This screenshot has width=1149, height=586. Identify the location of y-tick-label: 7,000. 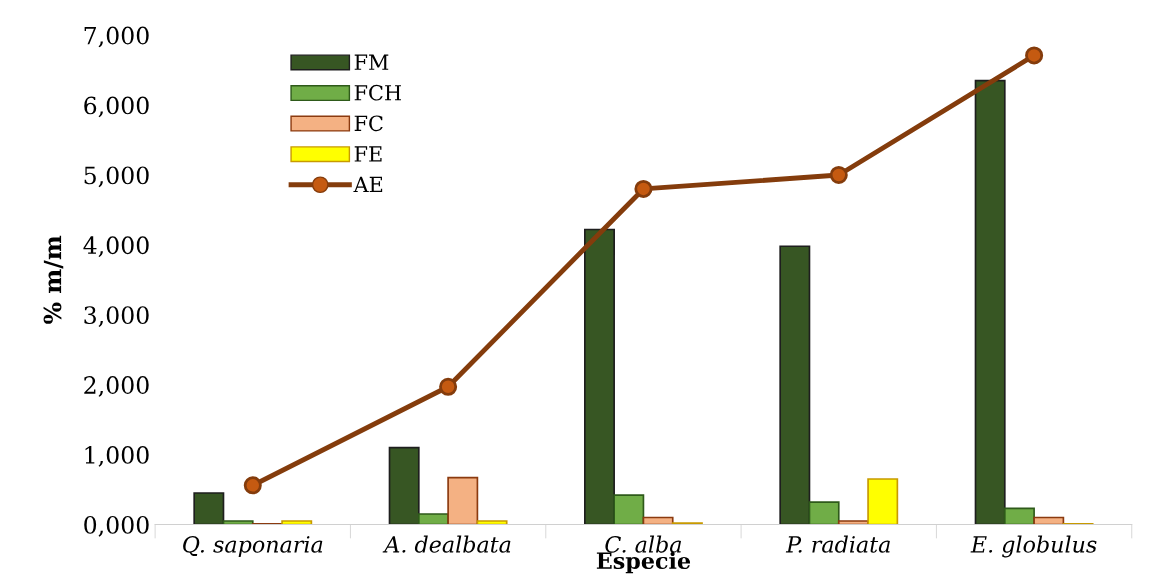
(116, 37).